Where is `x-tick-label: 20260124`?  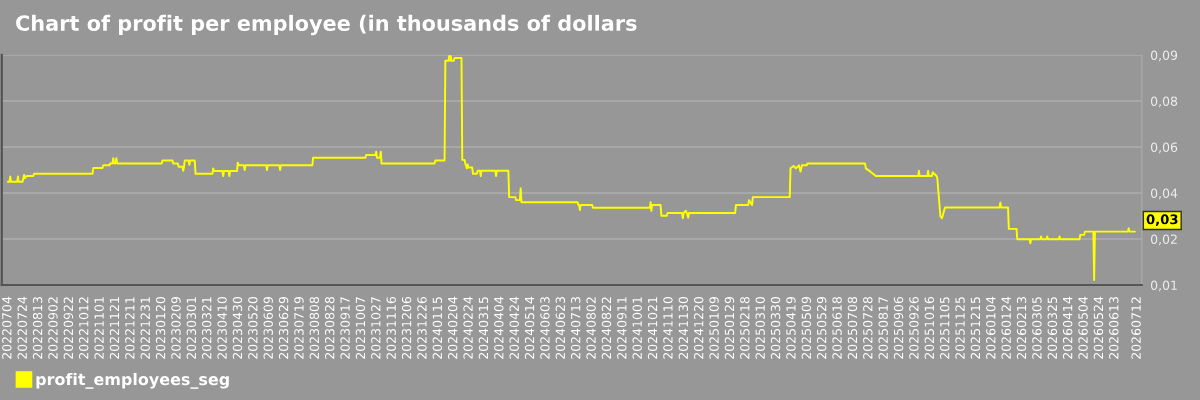 x-tick-label: 20260124 is located at coordinates (1006, 327).